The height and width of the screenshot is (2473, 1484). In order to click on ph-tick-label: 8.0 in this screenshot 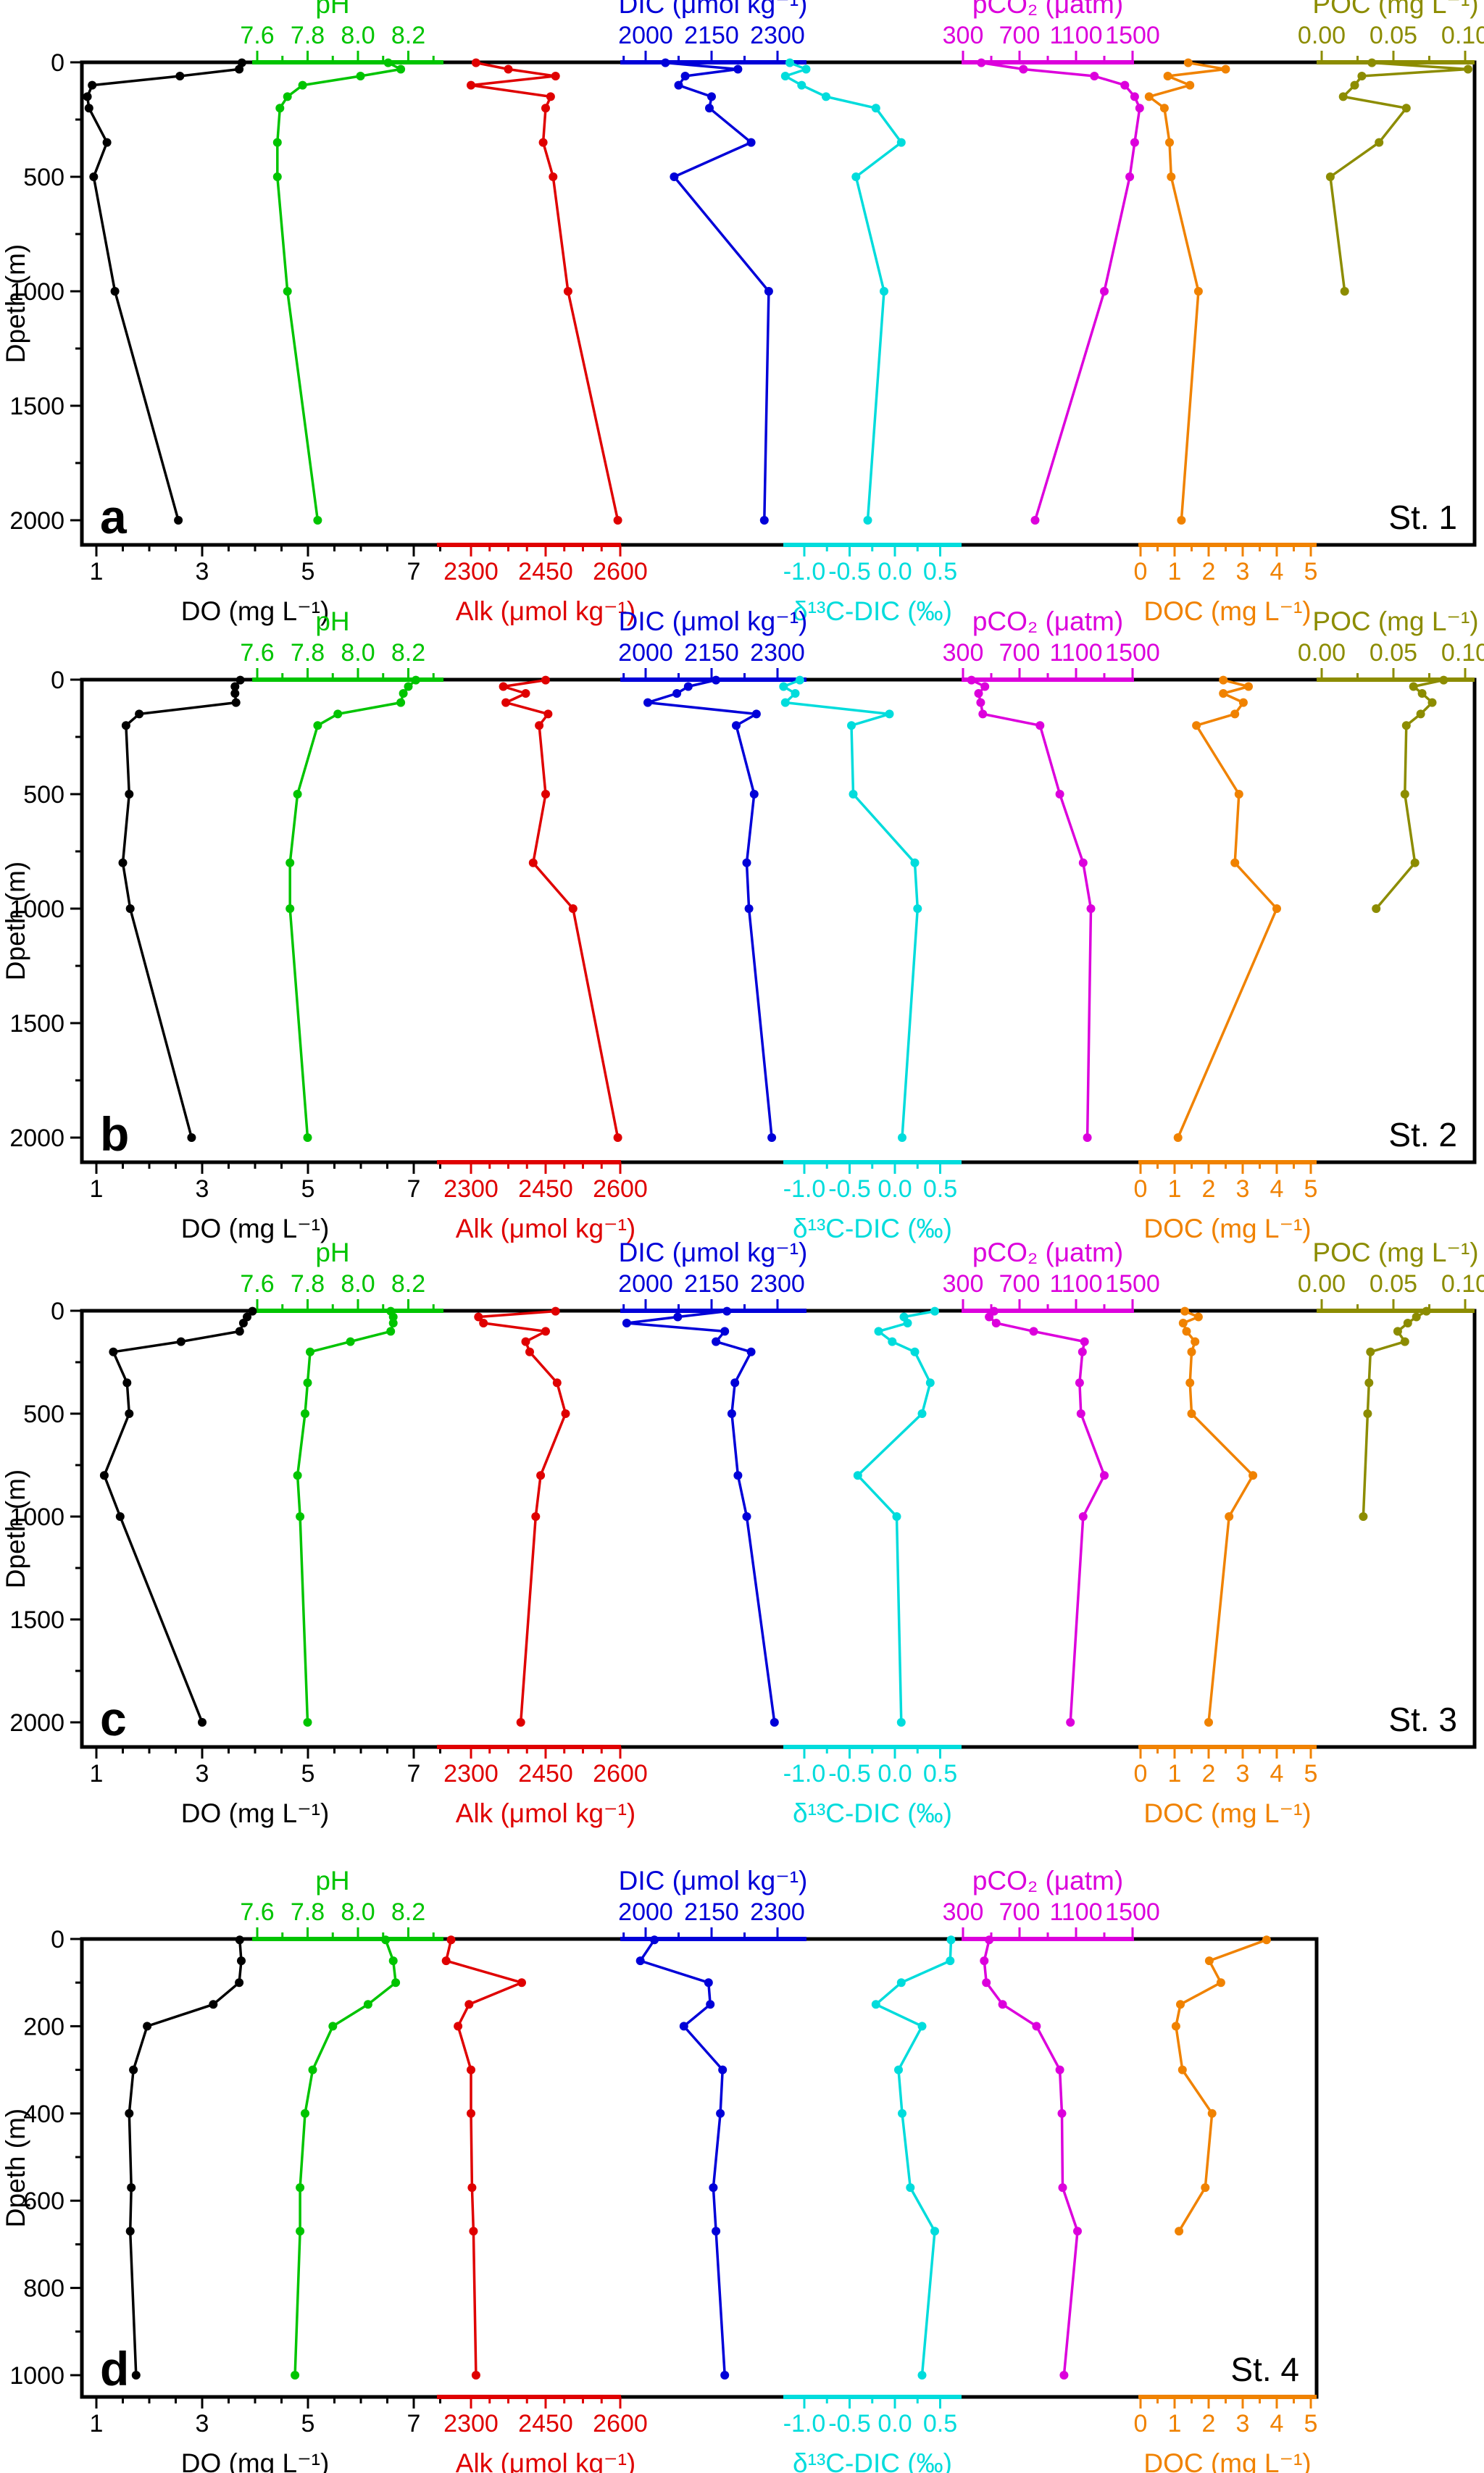, I will do `click(358, 653)`.